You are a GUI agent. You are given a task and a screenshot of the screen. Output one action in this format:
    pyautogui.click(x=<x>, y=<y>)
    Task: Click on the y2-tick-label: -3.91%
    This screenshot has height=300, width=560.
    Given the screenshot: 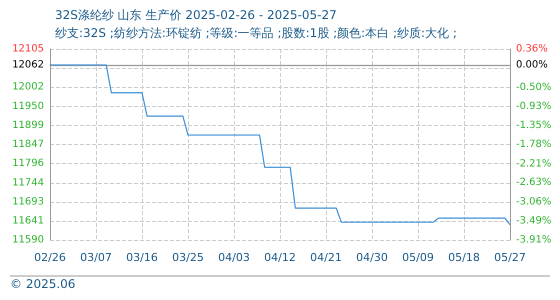 What is the action you would take?
    pyautogui.click(x=534, y=240)
    